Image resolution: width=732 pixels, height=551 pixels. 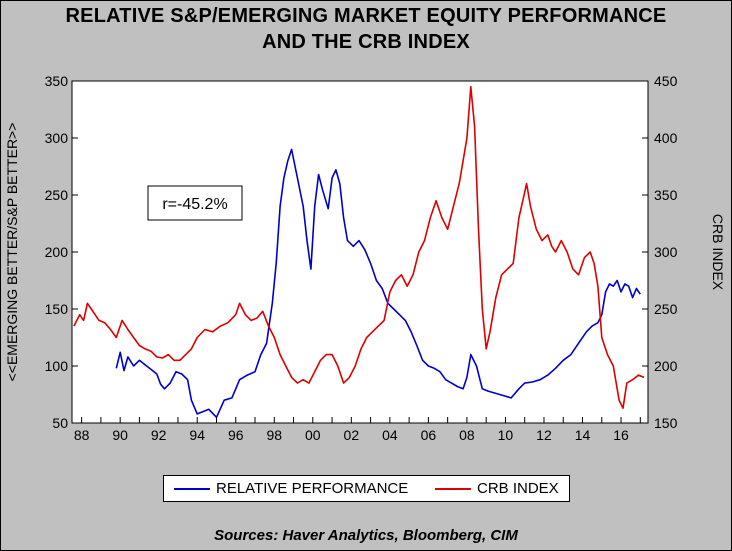 I want to click on left-axis-tick-label: 100, so click(x=57, y=366).